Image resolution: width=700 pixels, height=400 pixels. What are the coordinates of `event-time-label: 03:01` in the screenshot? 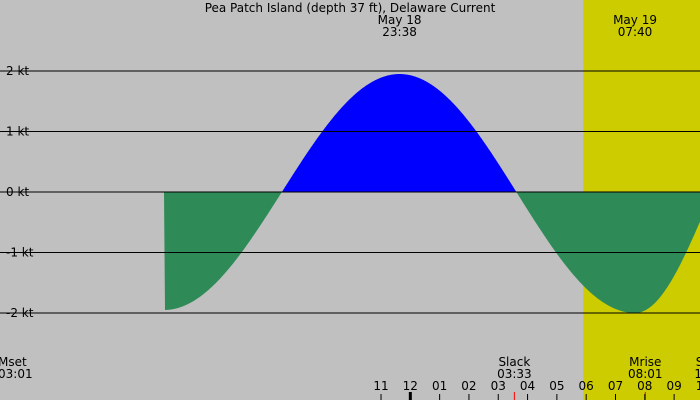 It's located at (16, 374).